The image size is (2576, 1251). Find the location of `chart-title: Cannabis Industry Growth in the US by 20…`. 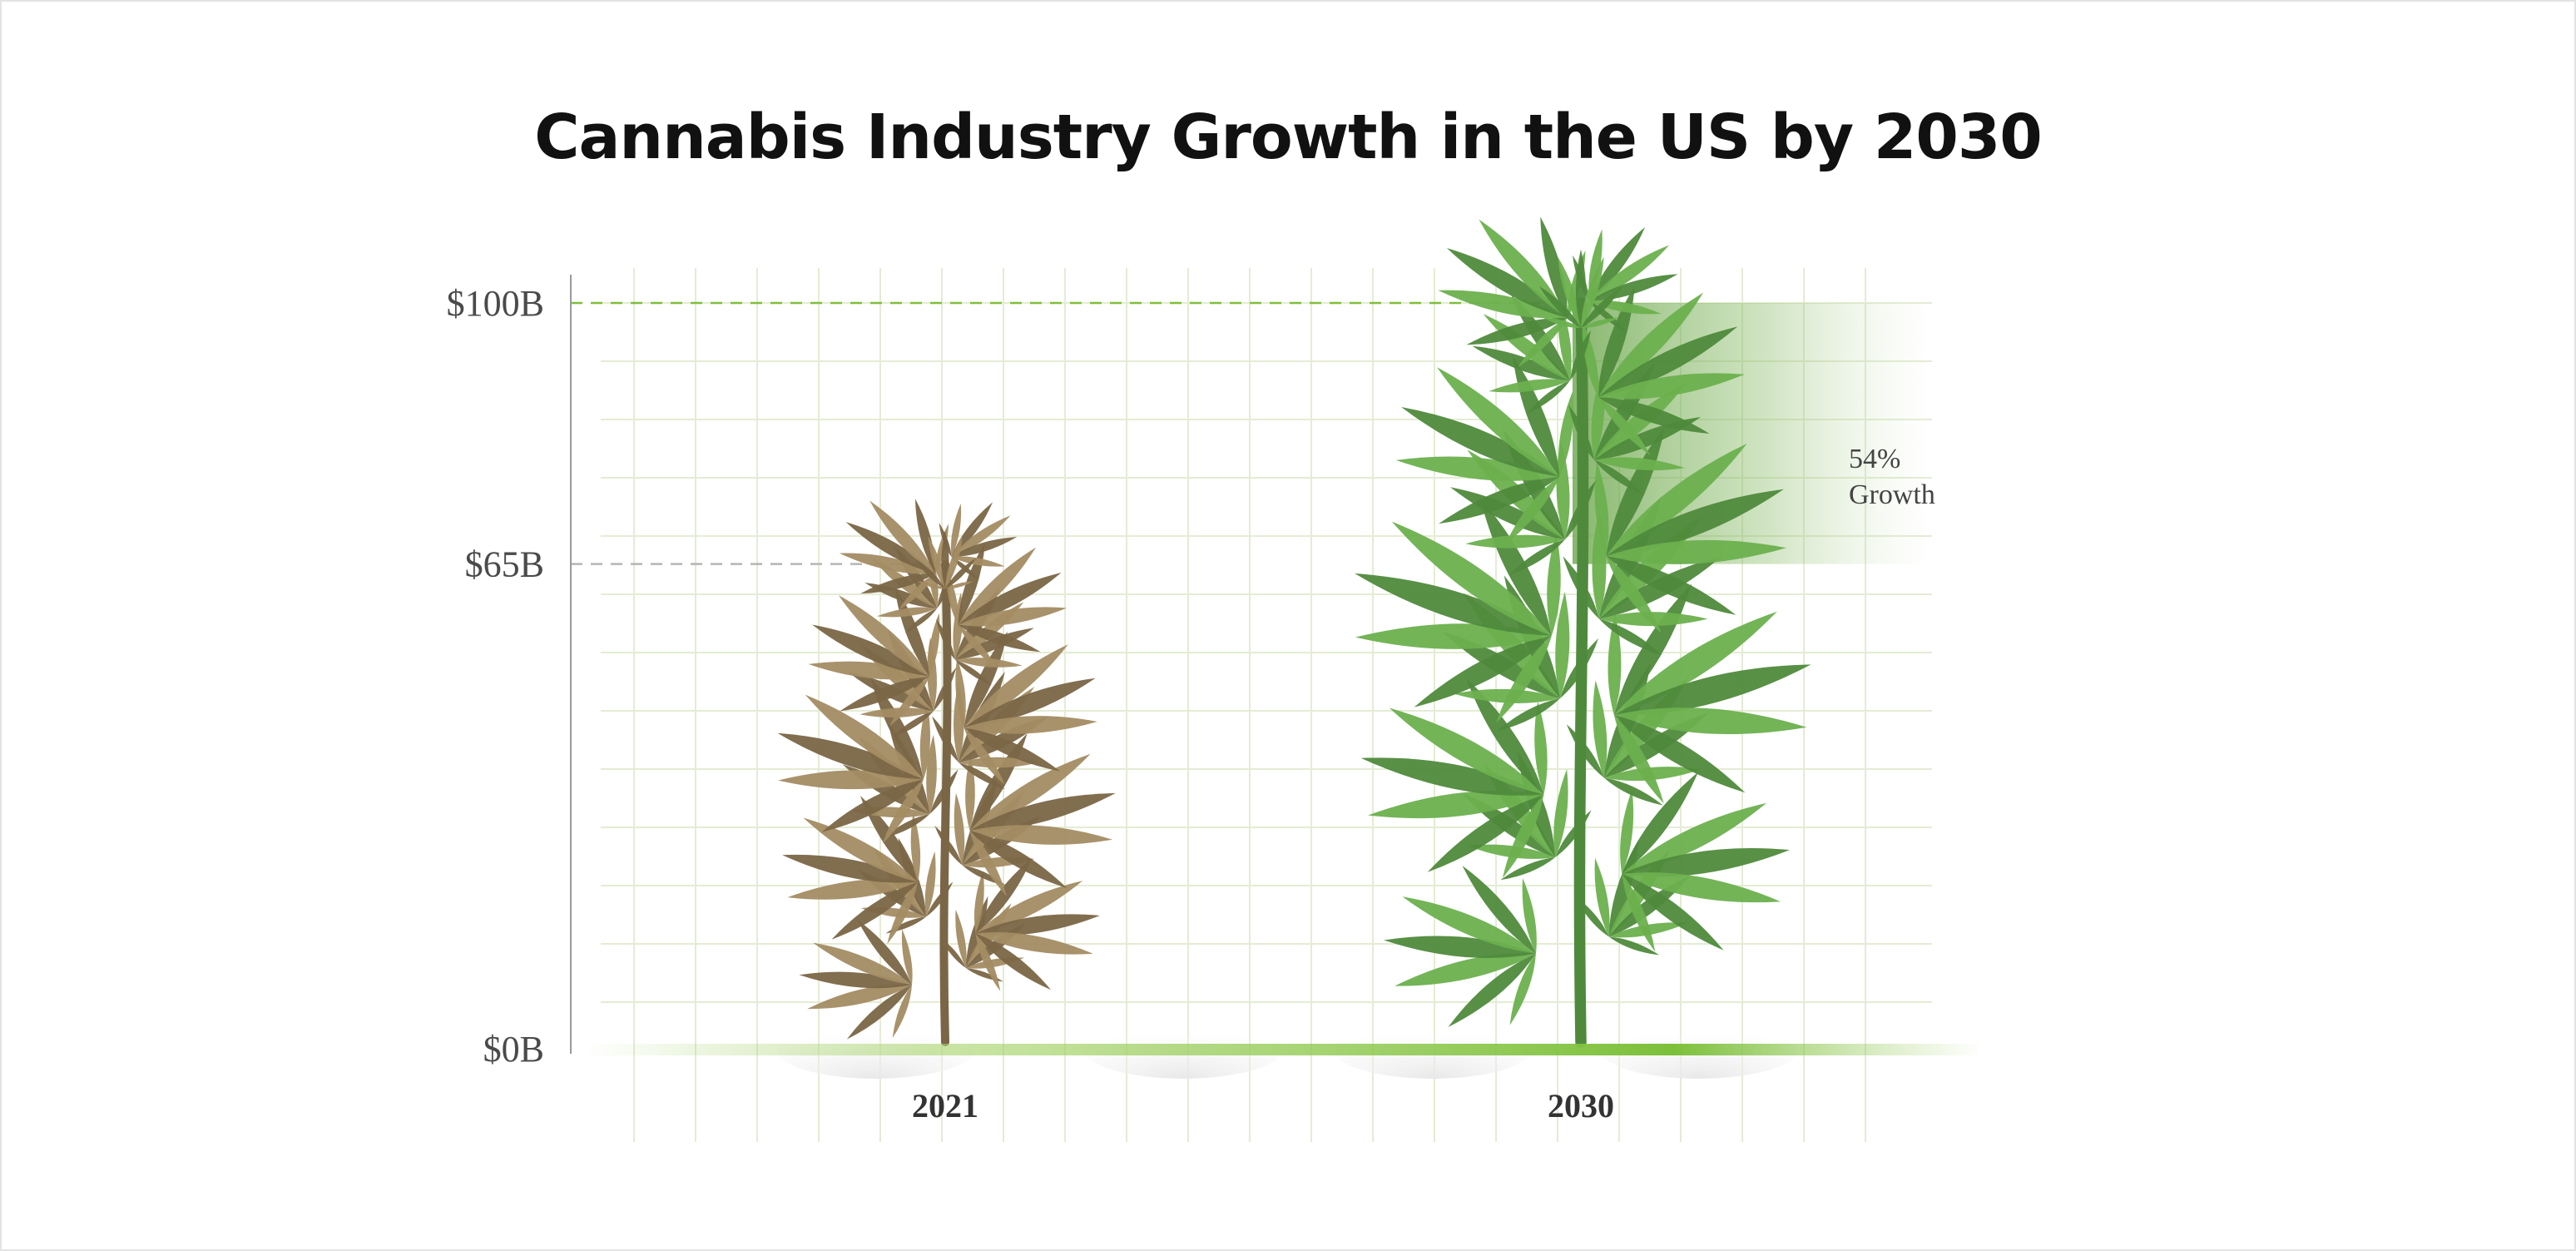

chart-title: Cannabis Industry Growth in the US by 20… is located at coordinates (1288, 137).